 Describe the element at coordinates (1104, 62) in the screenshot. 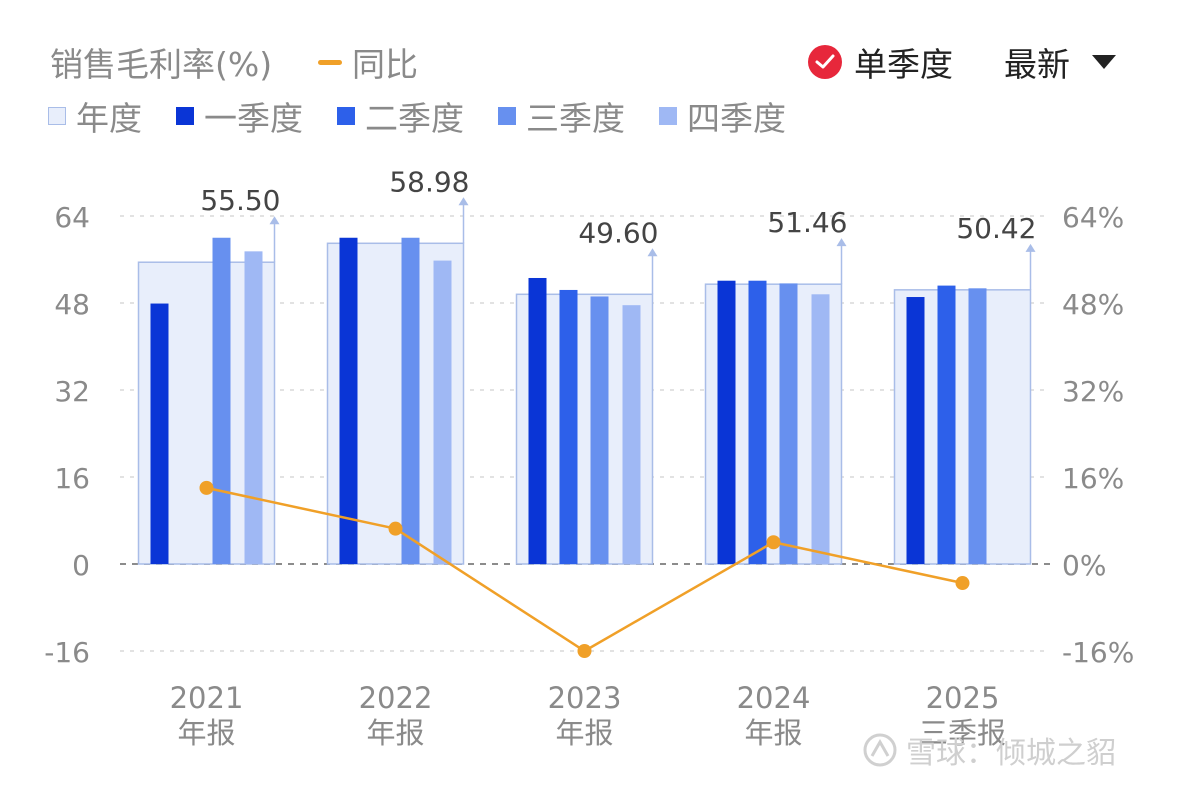

I see `triangle-down-icon` at that location.